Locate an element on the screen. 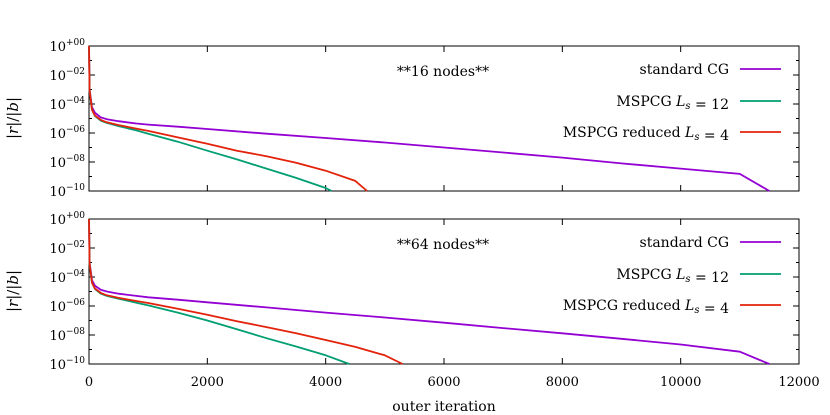 This screenshot has width=830, height=415. y-axis-label-top: |r|/|b| is located at coordinates (13, 118).